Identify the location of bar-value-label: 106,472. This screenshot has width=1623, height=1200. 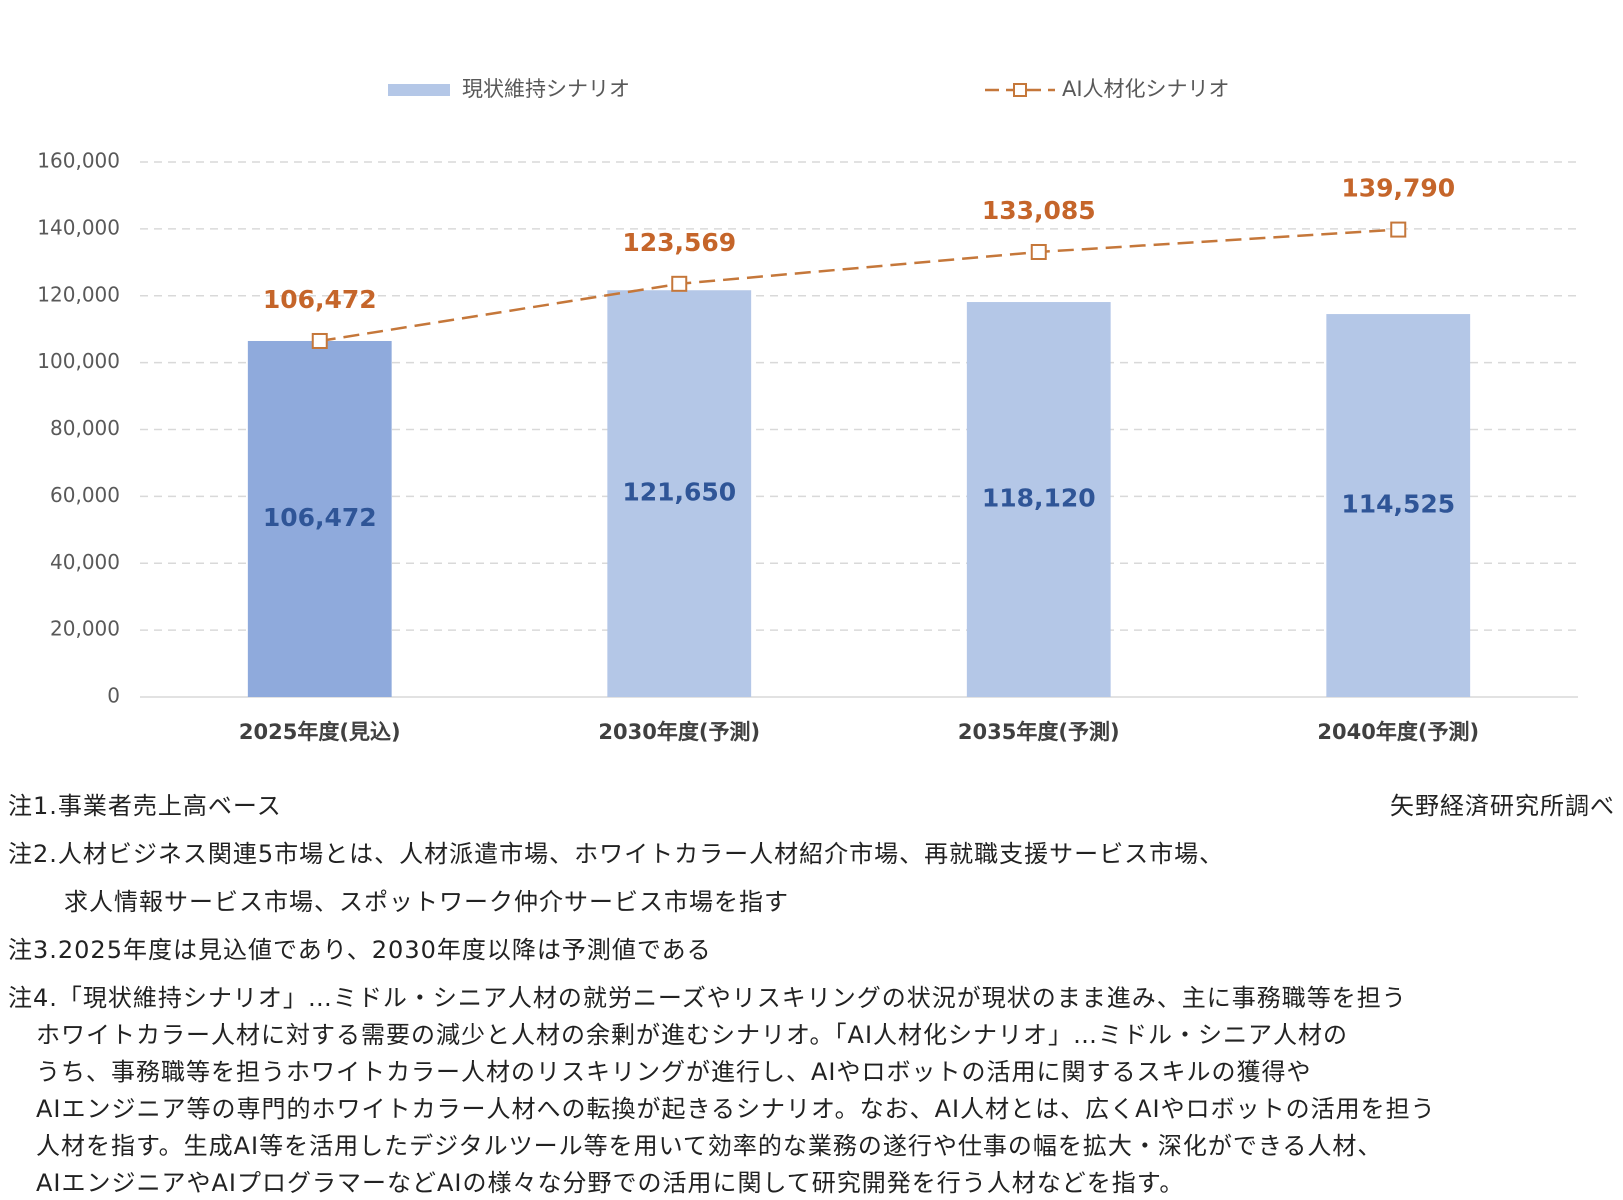
(320, 517).